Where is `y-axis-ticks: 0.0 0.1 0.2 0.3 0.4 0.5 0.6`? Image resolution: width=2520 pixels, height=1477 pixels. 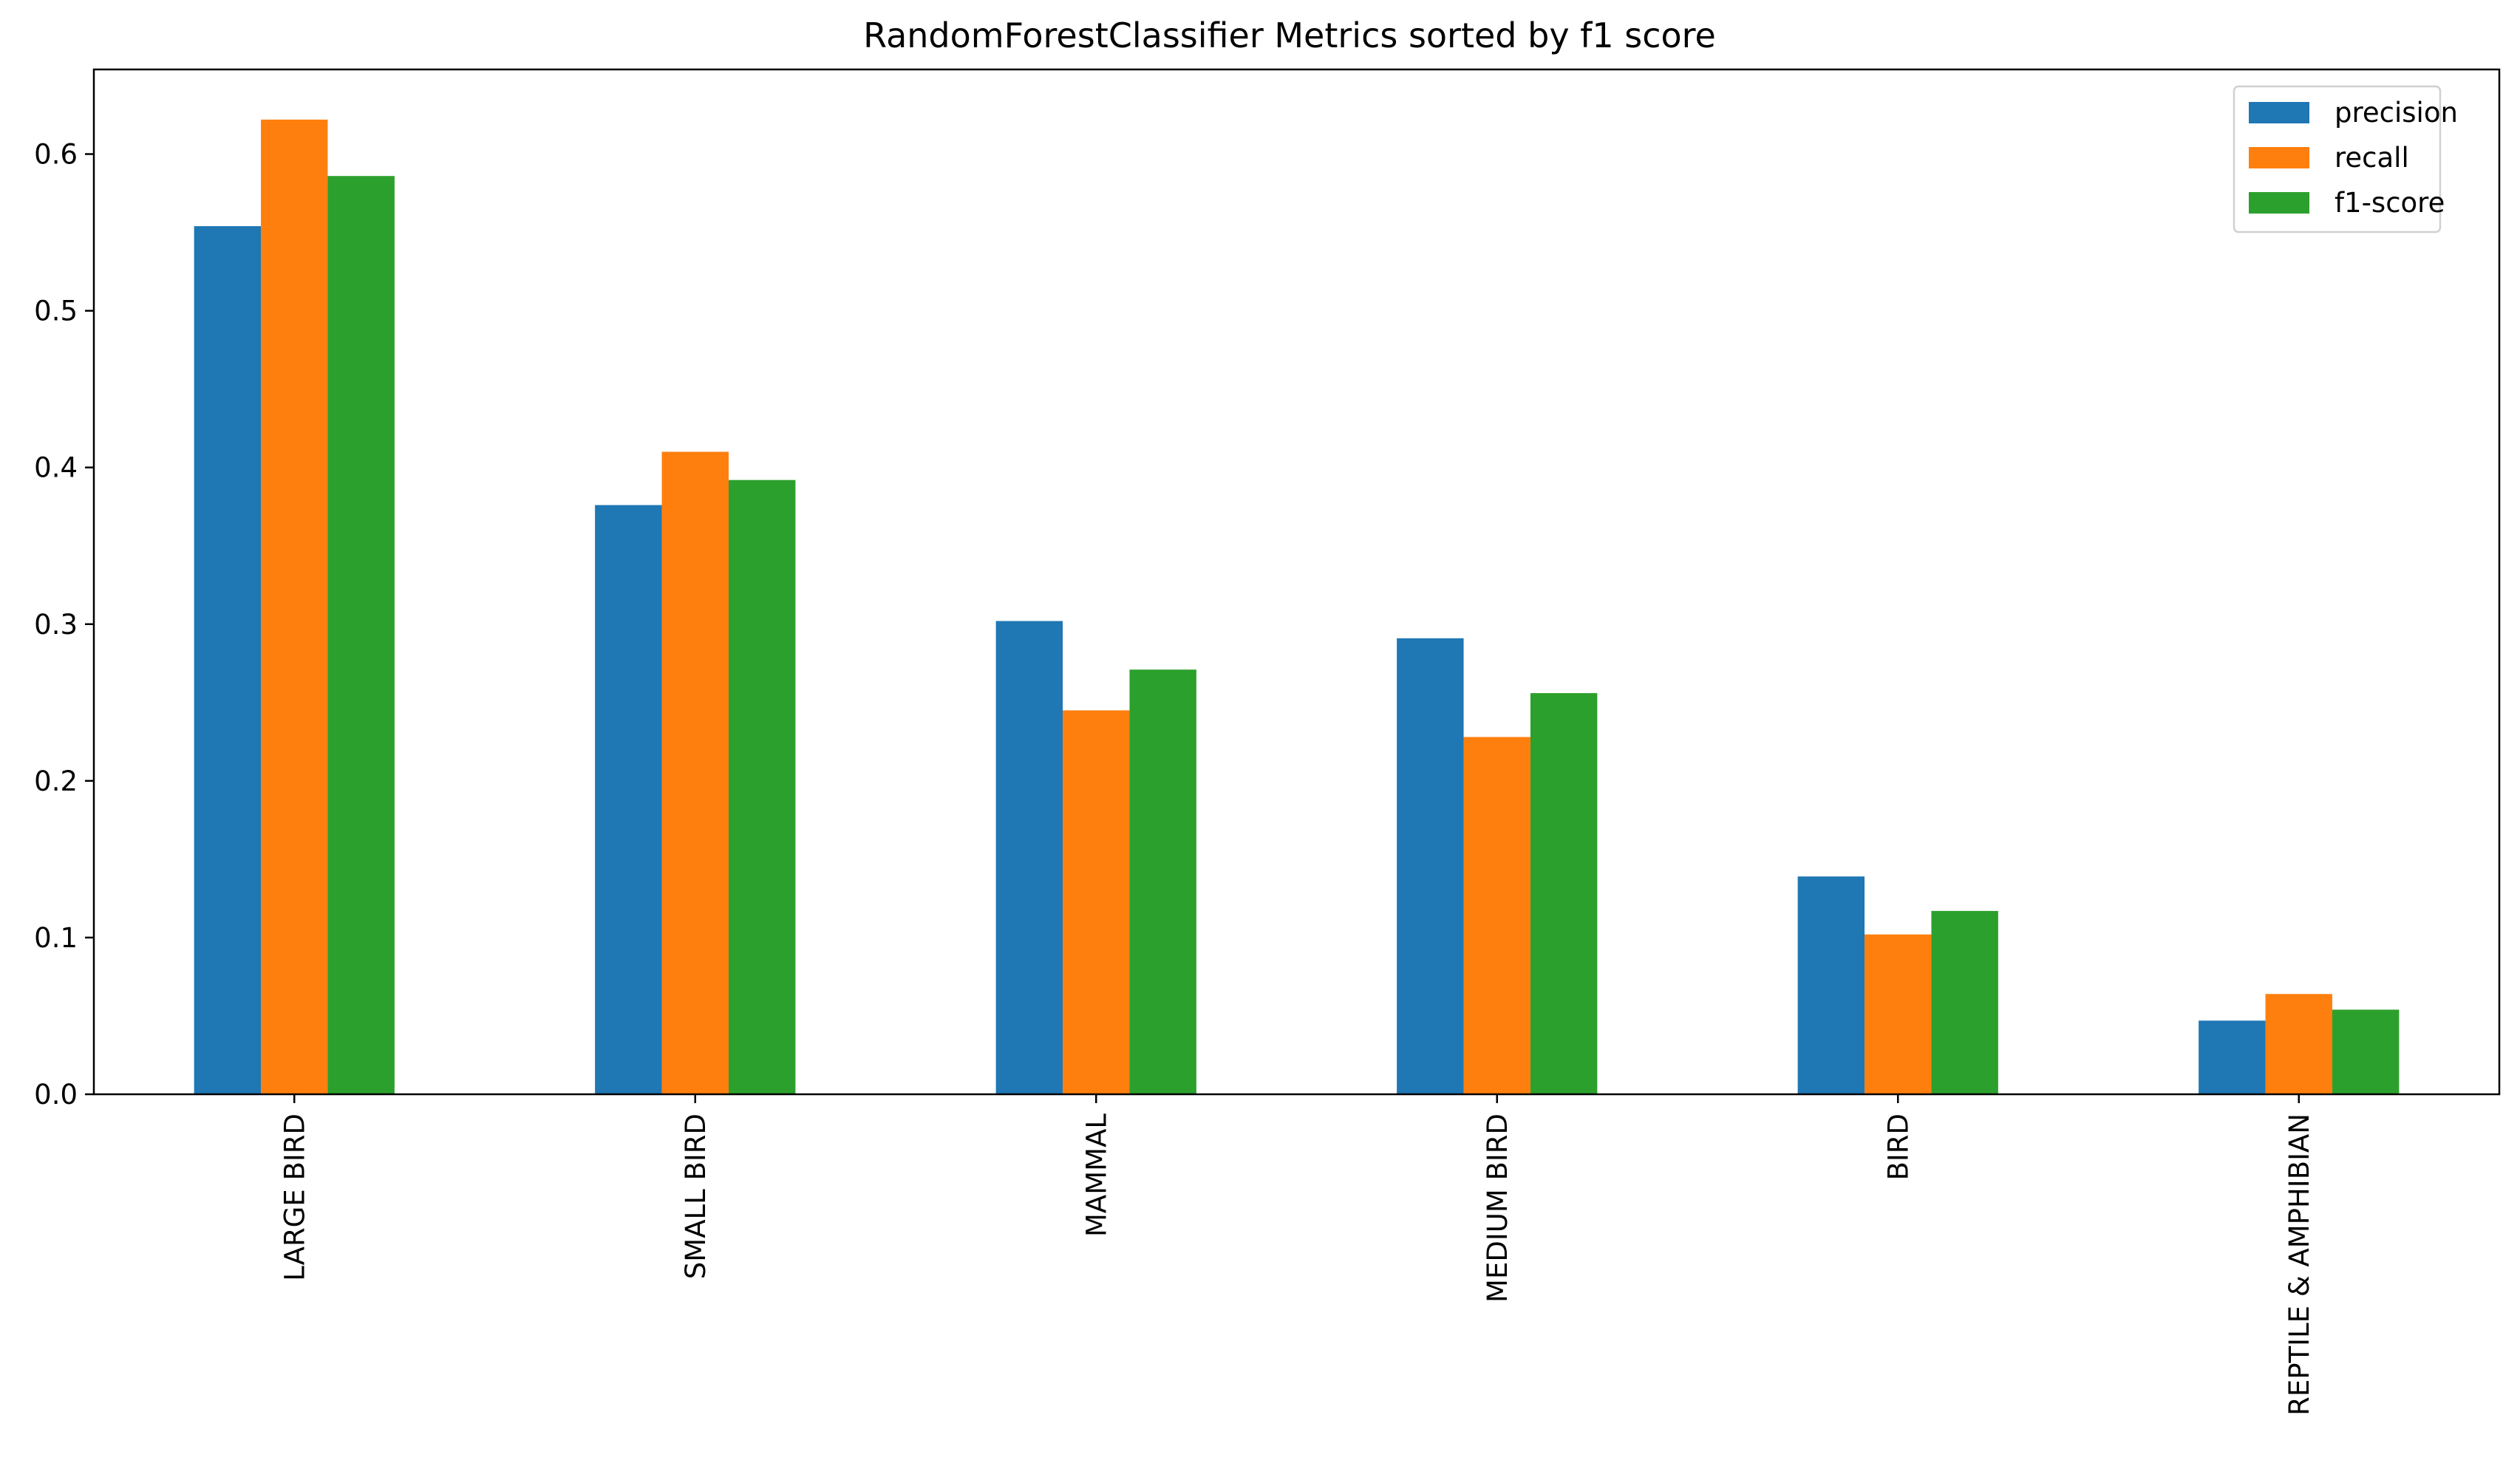
y-axis-ticks: 0.0 0.1 0.2 0.3 0.4 0.5 0.6 is located at coordinates (64, 625).